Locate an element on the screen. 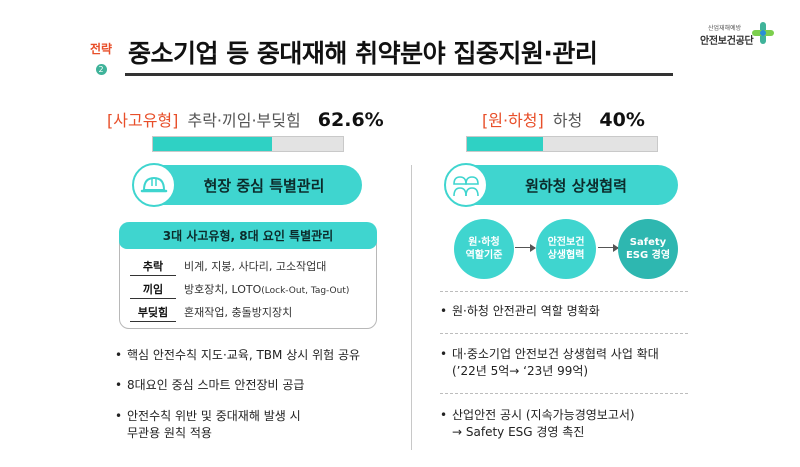 The height and width of the screenshot is (467, 800). stat-desc: 추락·끼임·부딪힘 is located at coordinates (244, 120).